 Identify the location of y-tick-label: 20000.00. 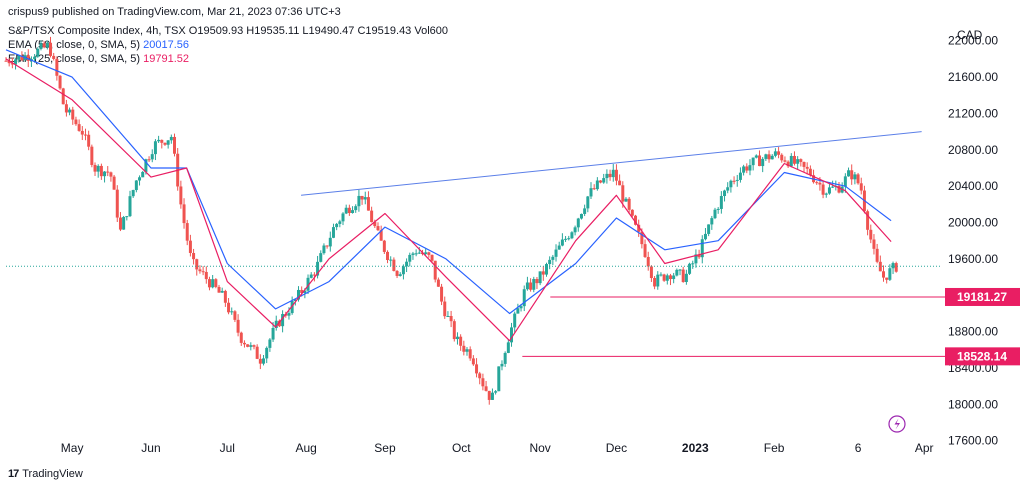
(973, 223).